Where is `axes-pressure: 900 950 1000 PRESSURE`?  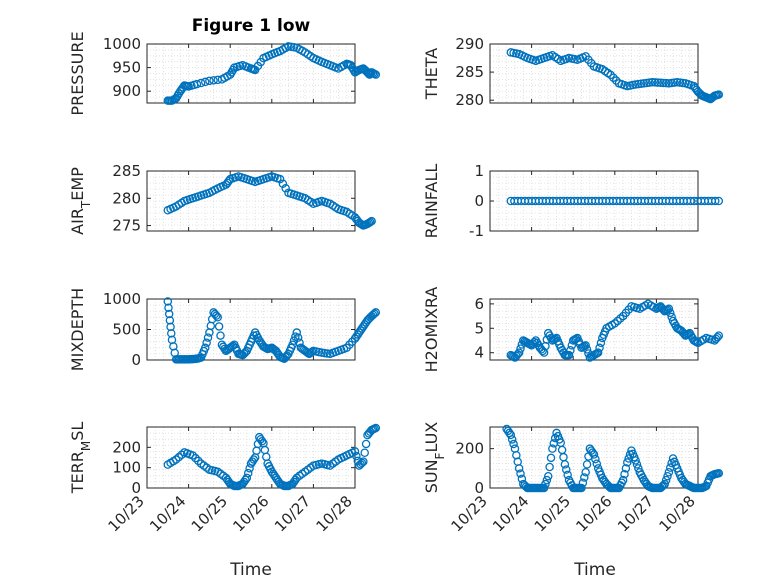 axes-pressure: 900 950 1000 PRESSURE is located at coordinates (224, 73).